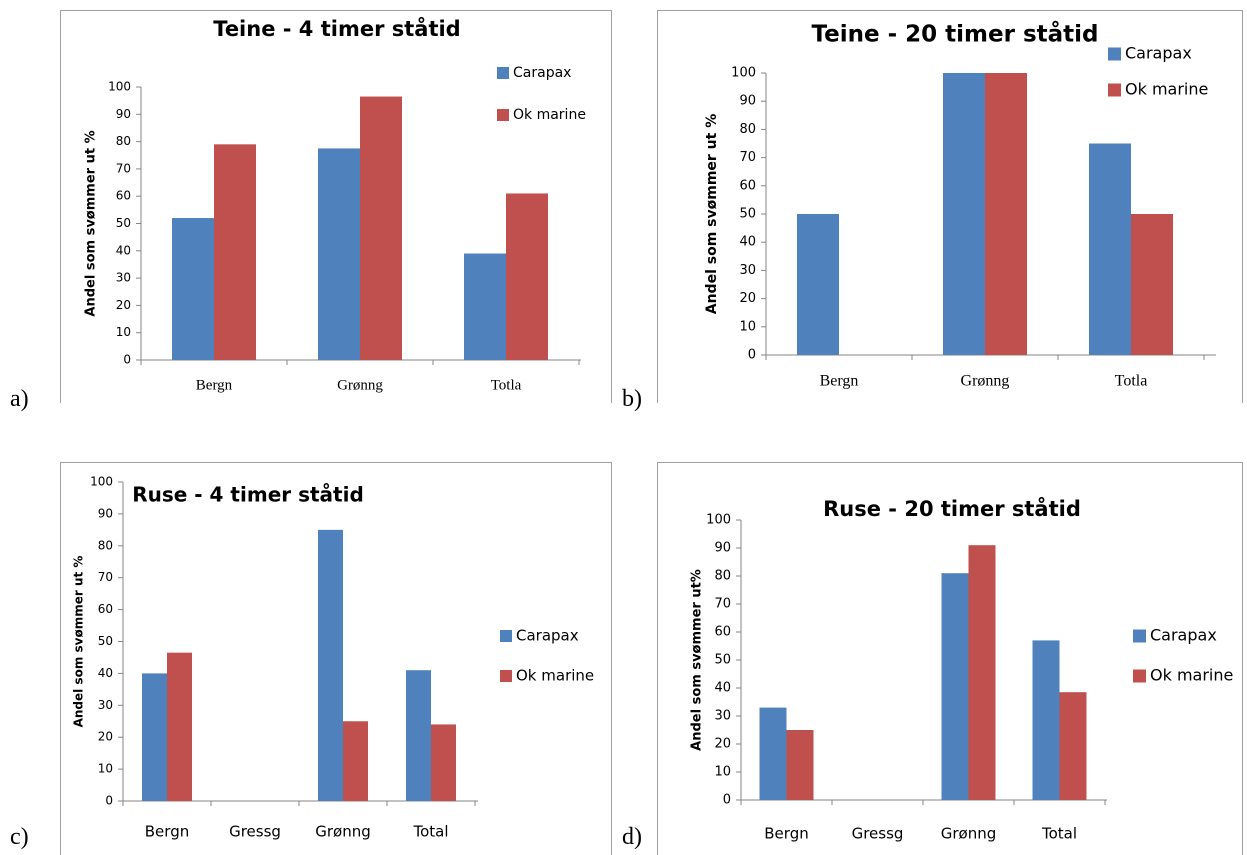 This screenshot has height=855, width=1247. What do you see at coordinates (336, 28) in the screenshot?
I see `chart-title: Teine - 4 timer ståtid` at bounding box center [336, 28].